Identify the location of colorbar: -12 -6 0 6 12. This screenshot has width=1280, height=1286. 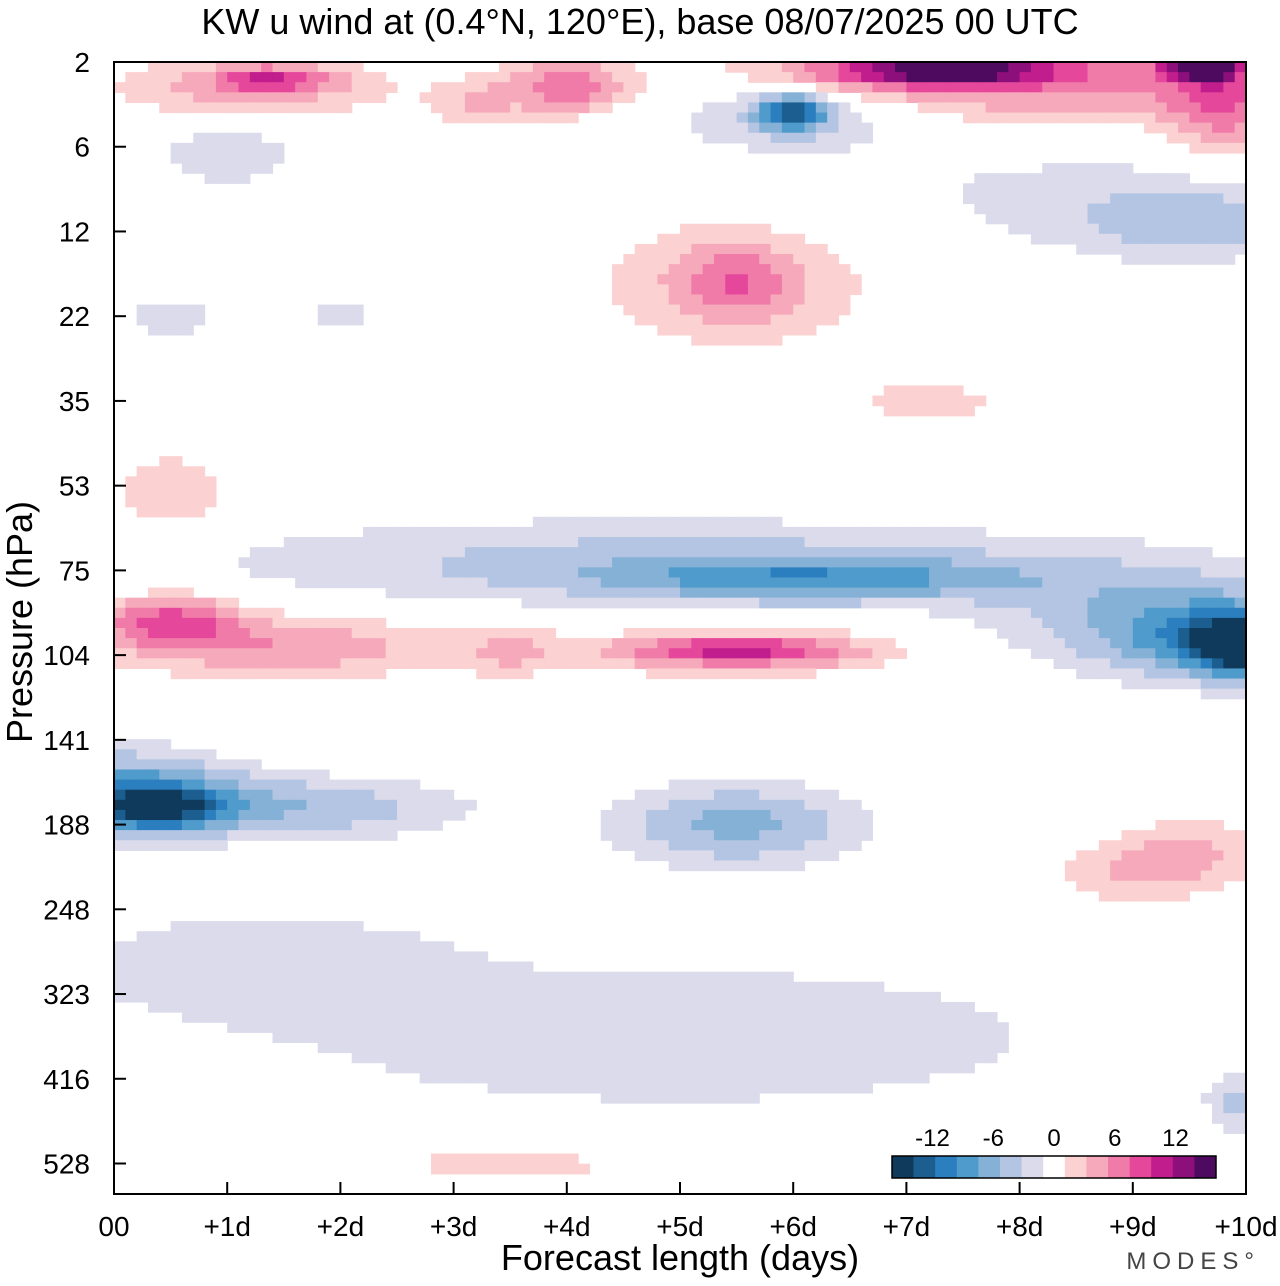
(1054, 1152).